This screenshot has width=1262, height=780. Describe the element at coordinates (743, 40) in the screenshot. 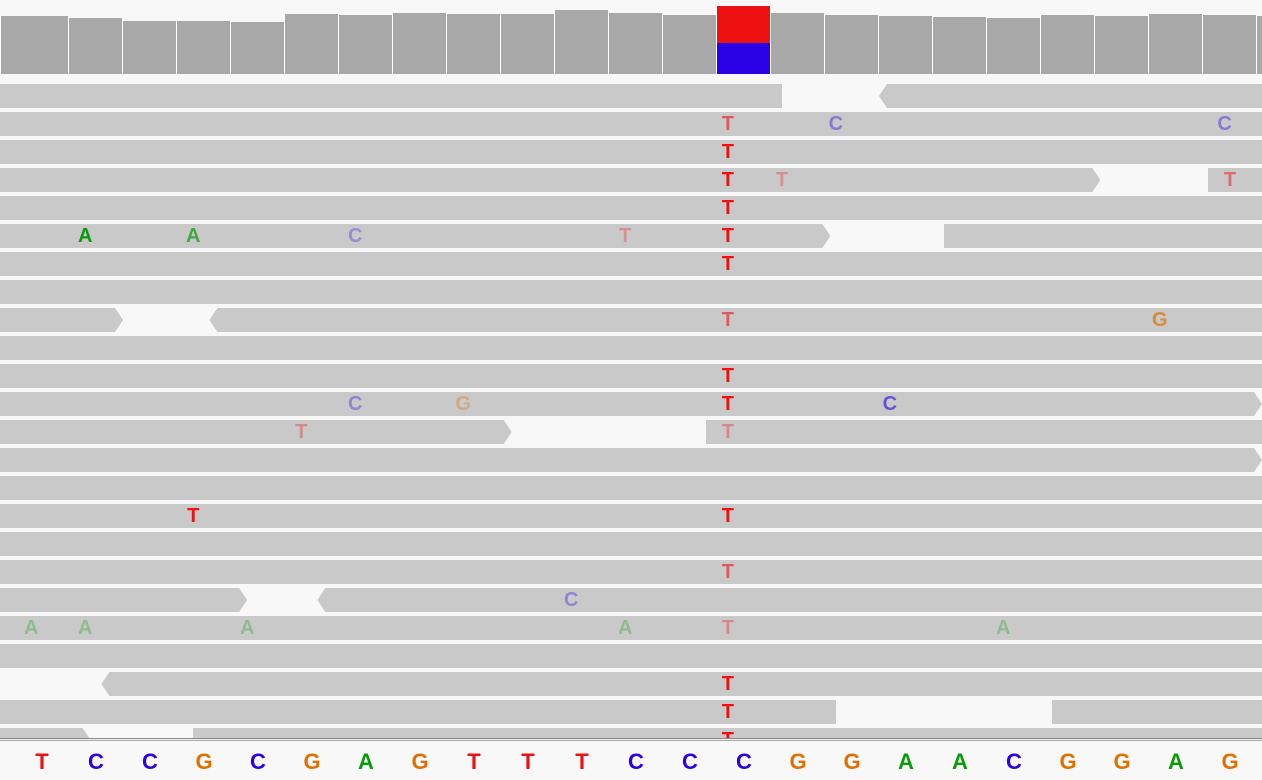

I see `coverage-variant-bar` at that location.